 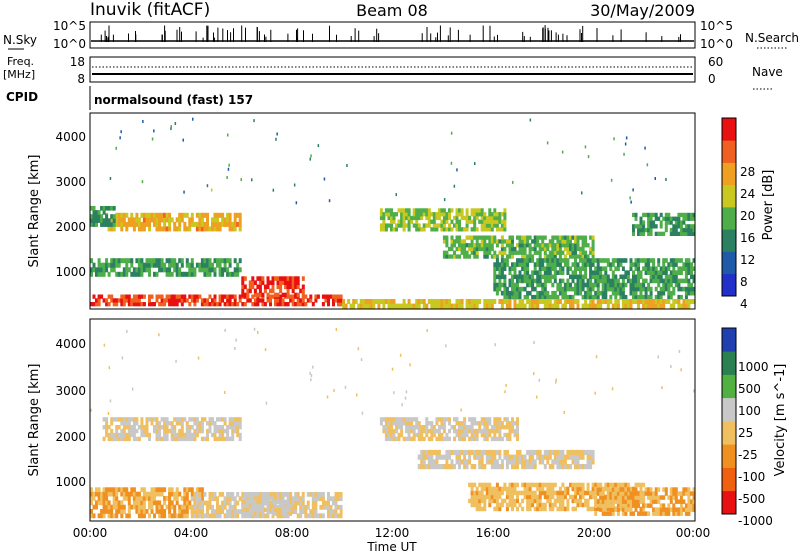 What do you see at coordinates (392, 35) in the screenshot?
I see `nsky-strip` at bounding box center [392, 35].